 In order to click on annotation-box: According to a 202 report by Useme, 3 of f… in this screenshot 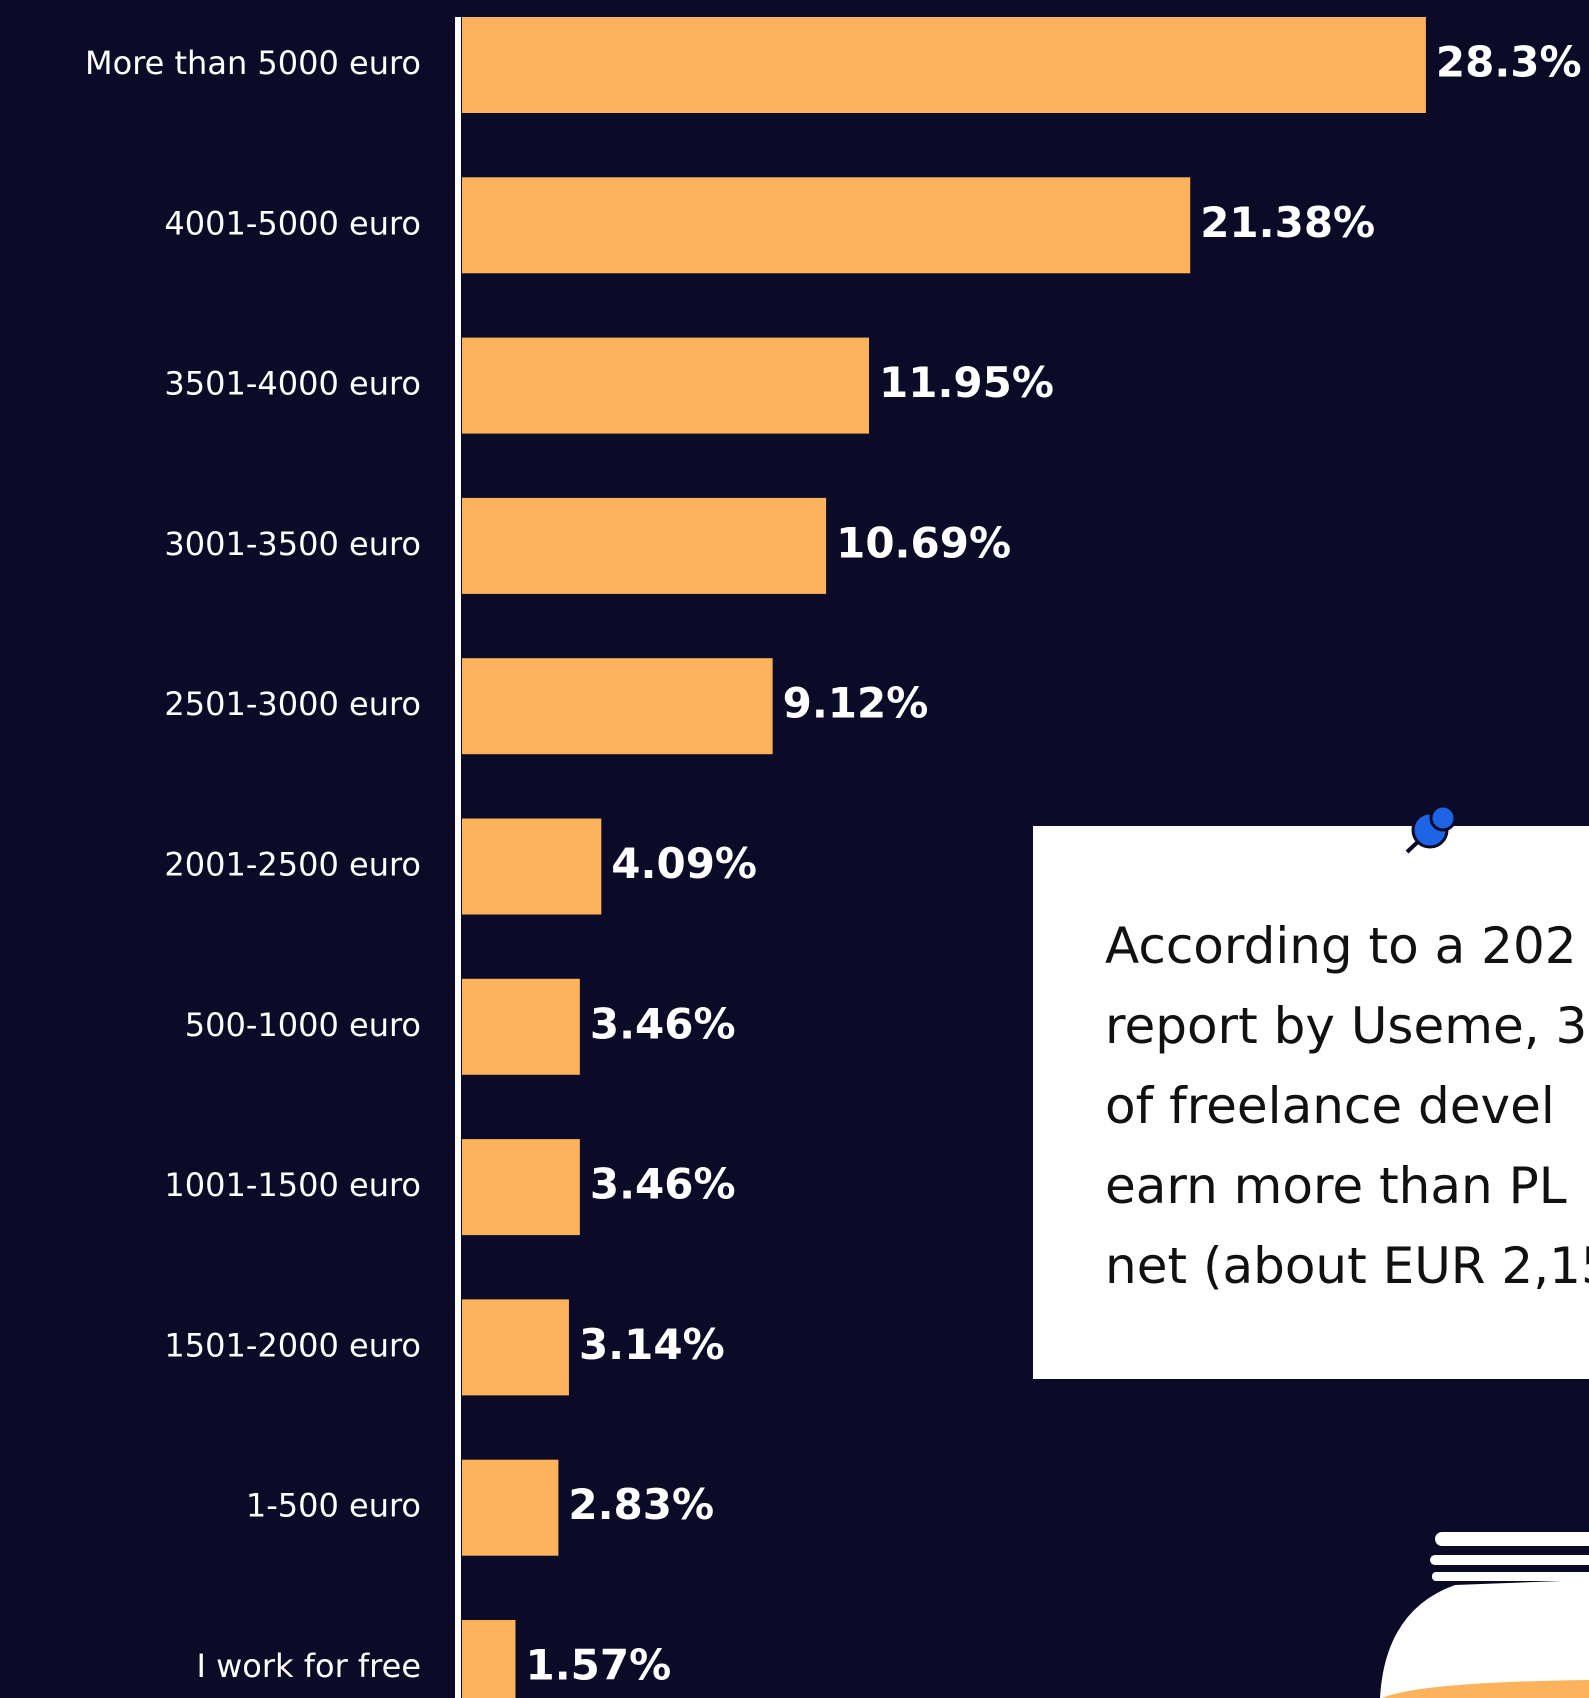, I will do `click(1311, 1091)`.